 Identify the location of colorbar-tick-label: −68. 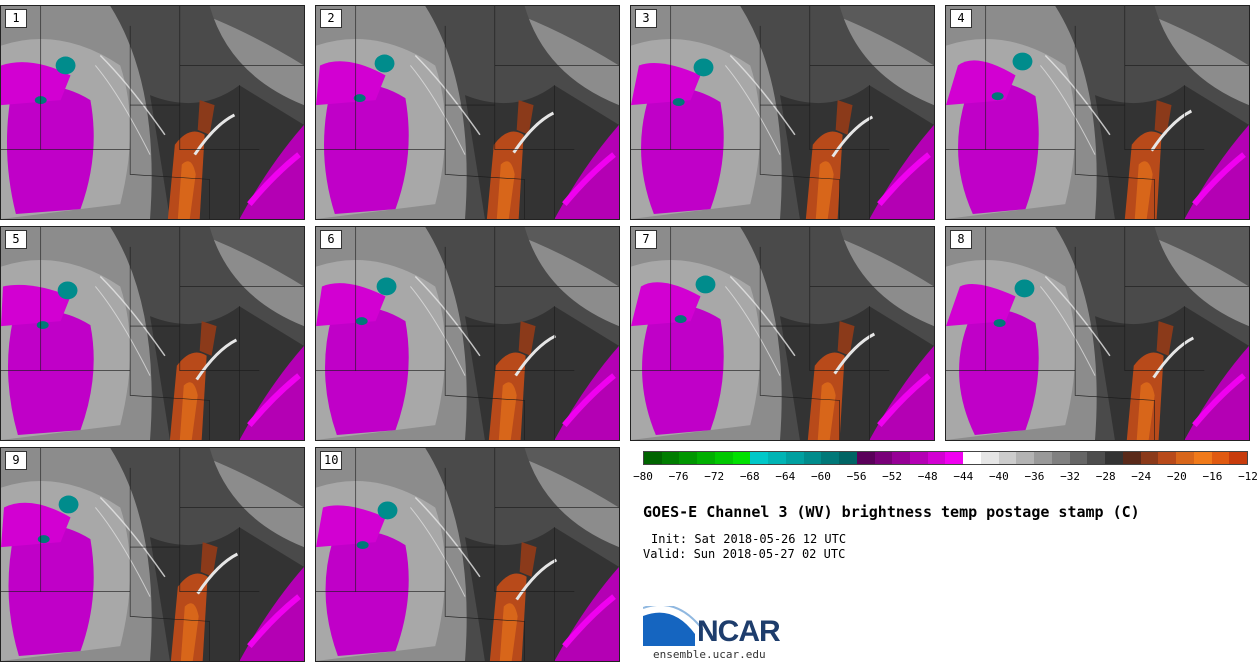
(749, 476).